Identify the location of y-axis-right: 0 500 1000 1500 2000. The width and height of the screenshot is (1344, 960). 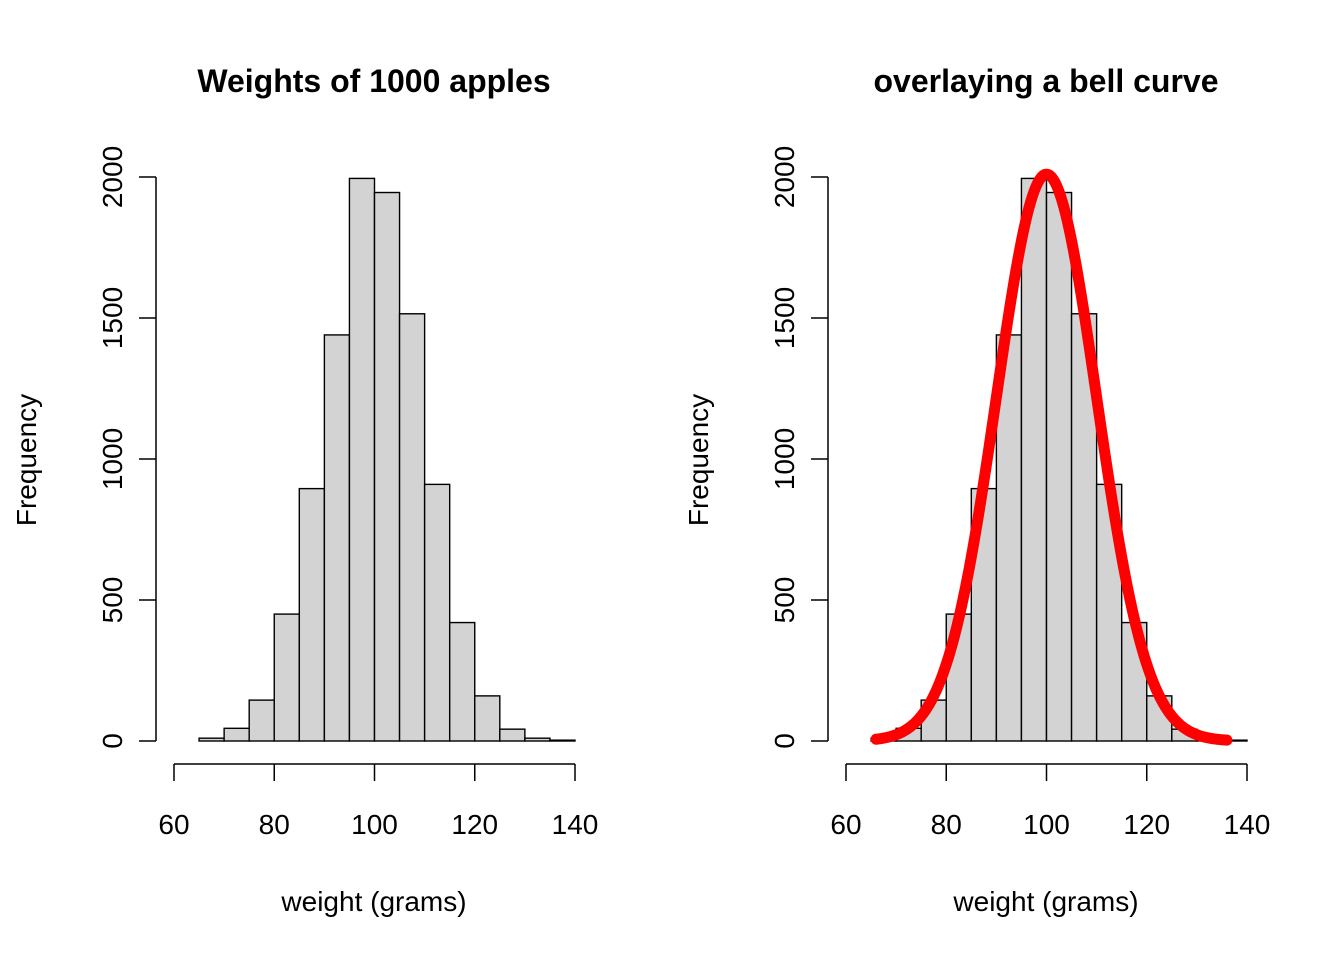
(799, 447).